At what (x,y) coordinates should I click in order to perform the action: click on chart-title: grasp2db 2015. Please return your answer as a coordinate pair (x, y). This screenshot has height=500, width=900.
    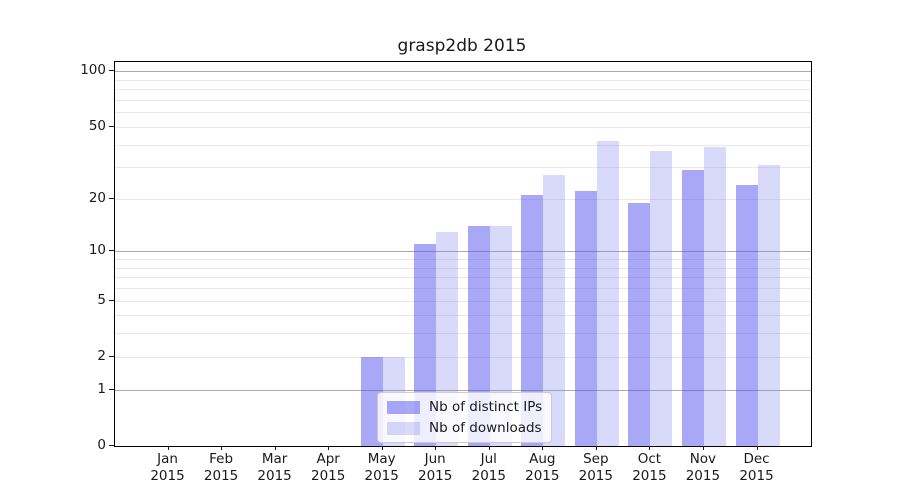
    Looking at the image, I should click on (462, 46).